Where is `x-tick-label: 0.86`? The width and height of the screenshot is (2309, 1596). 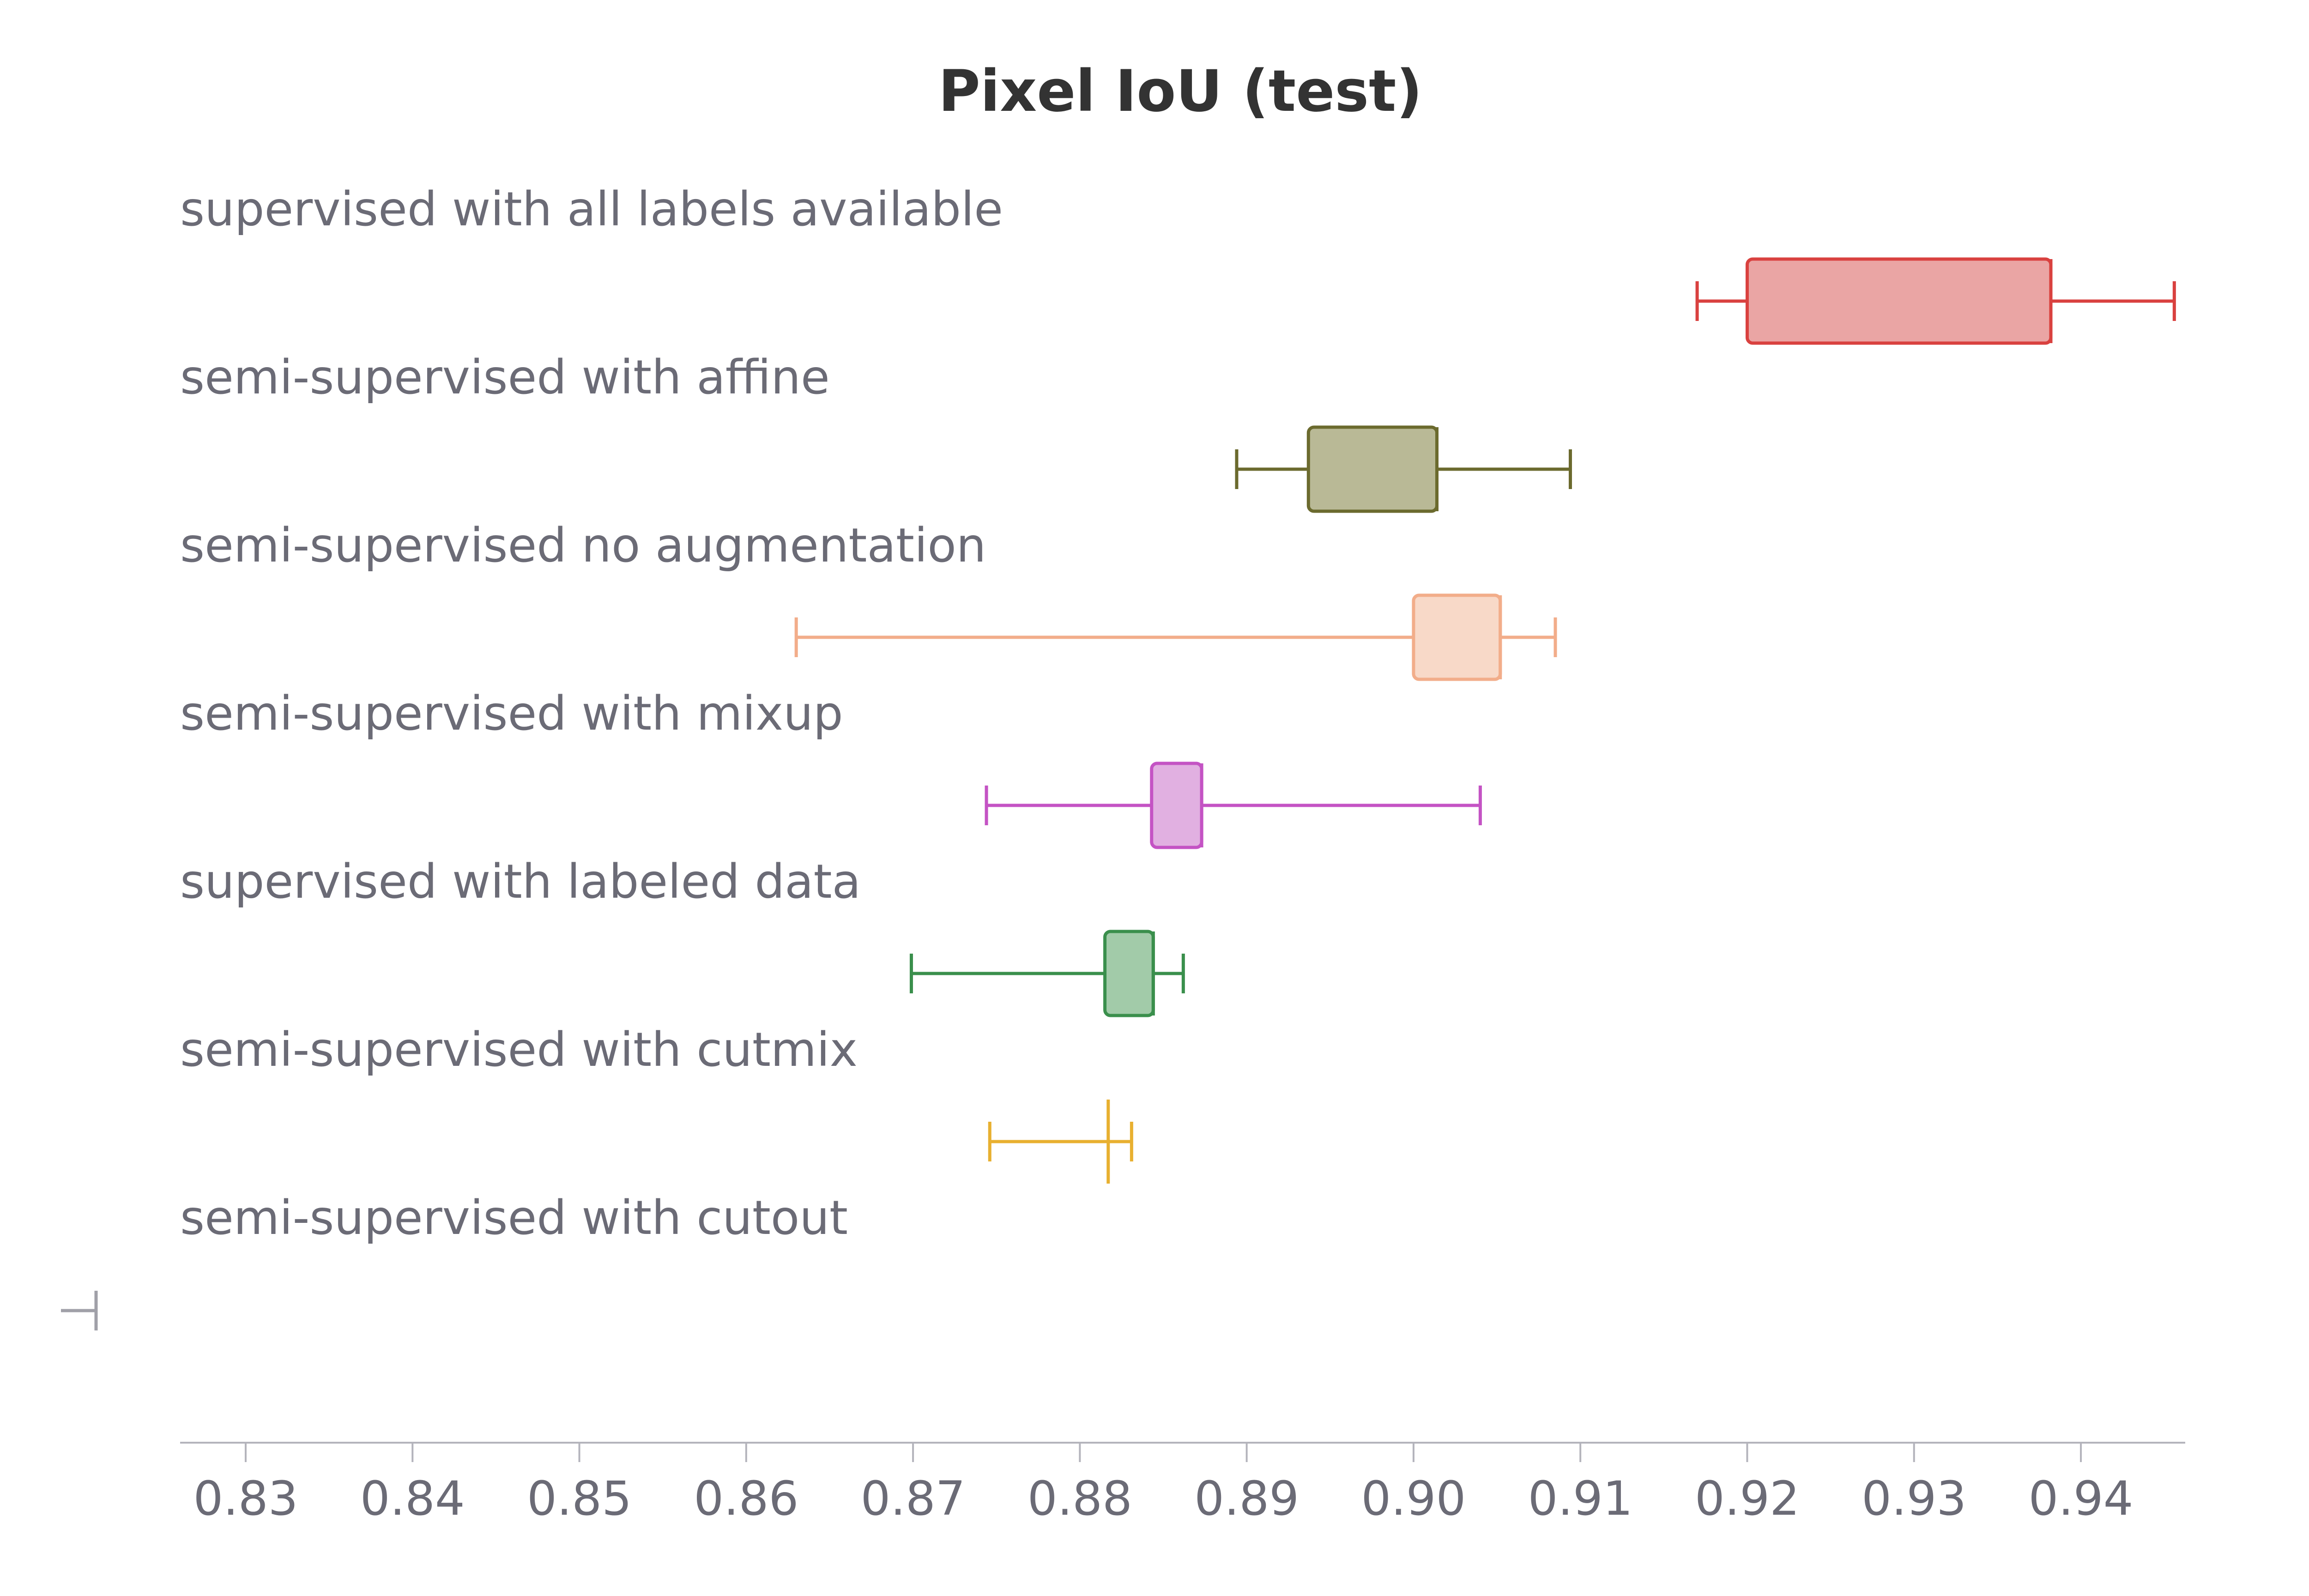
x-tick-label: 0.86 is located at coordinates (746, 1498).